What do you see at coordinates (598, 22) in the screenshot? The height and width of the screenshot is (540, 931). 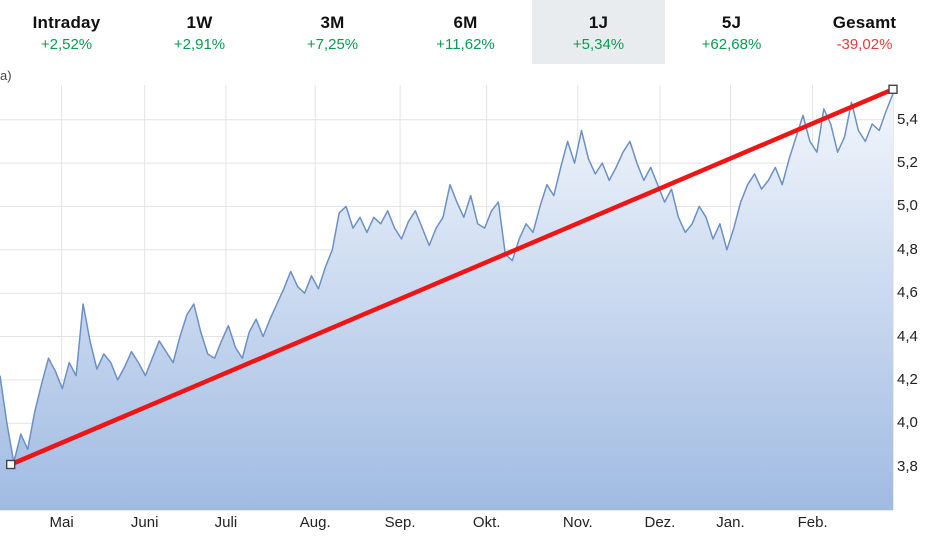 I see `tab-label: 1J` at bounding box center [598, 22].